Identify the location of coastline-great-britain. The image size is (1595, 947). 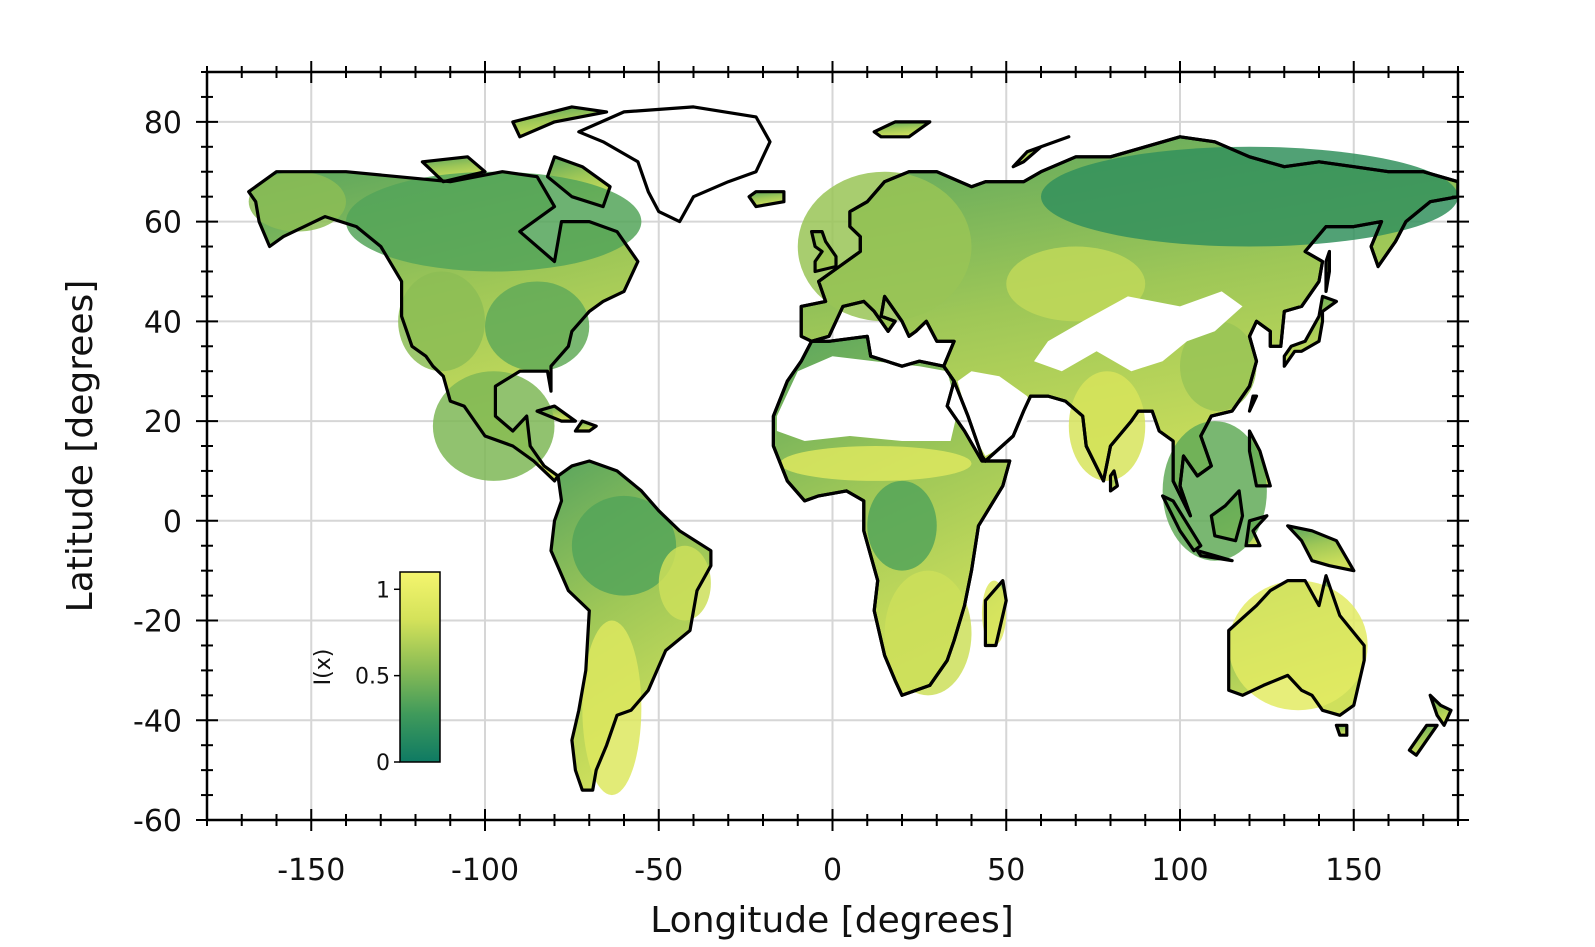
(824, 252).